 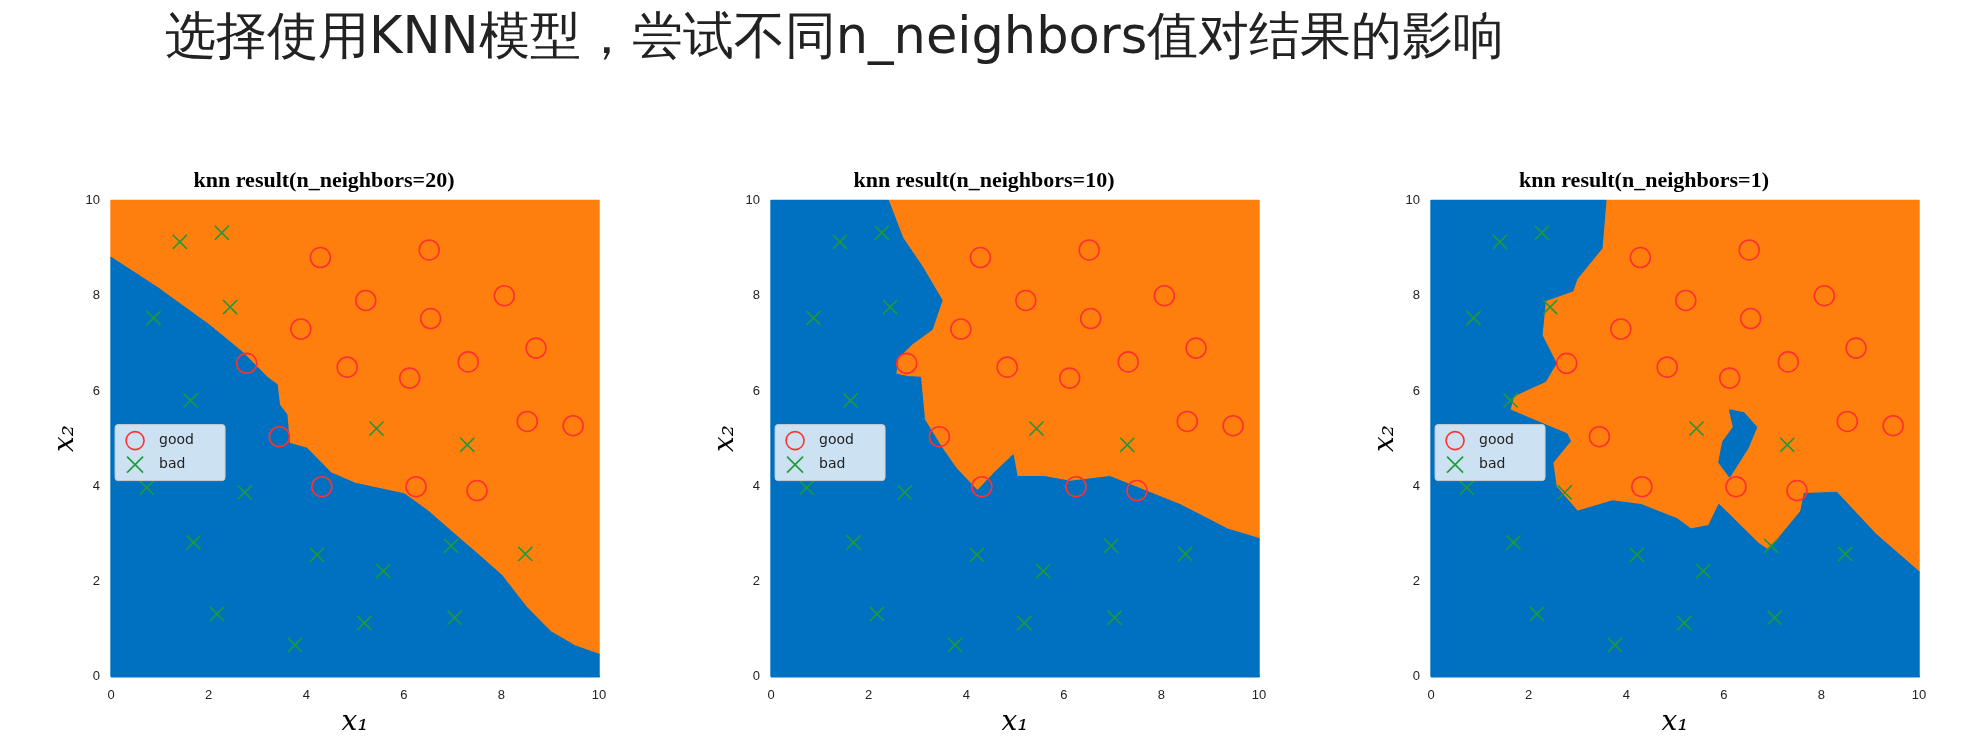 What do you see at coordinates (1413, 199) in the screenshot?
I see `y-tick-label: 10` at bounding box center [1413, 199].